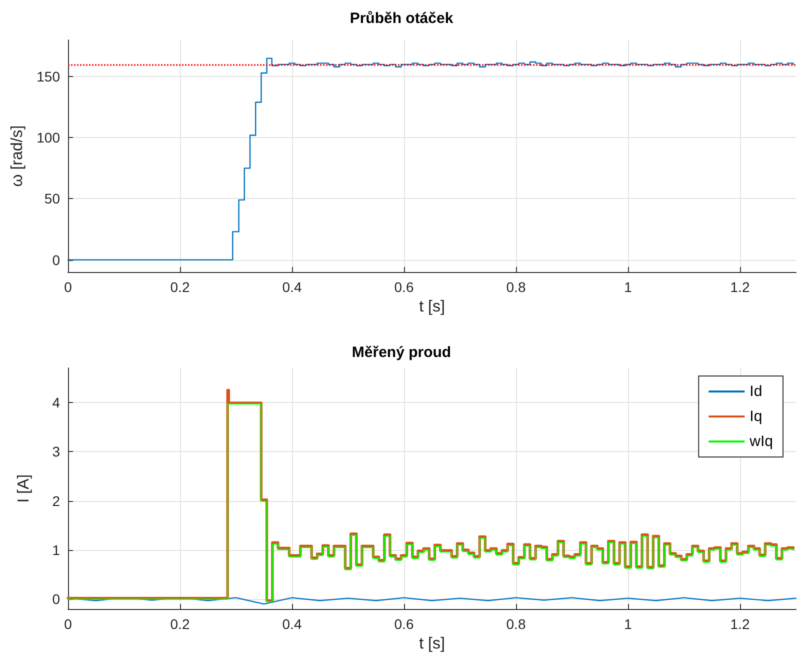  I want to click on y-tick-label: 50, so click(52, 198).